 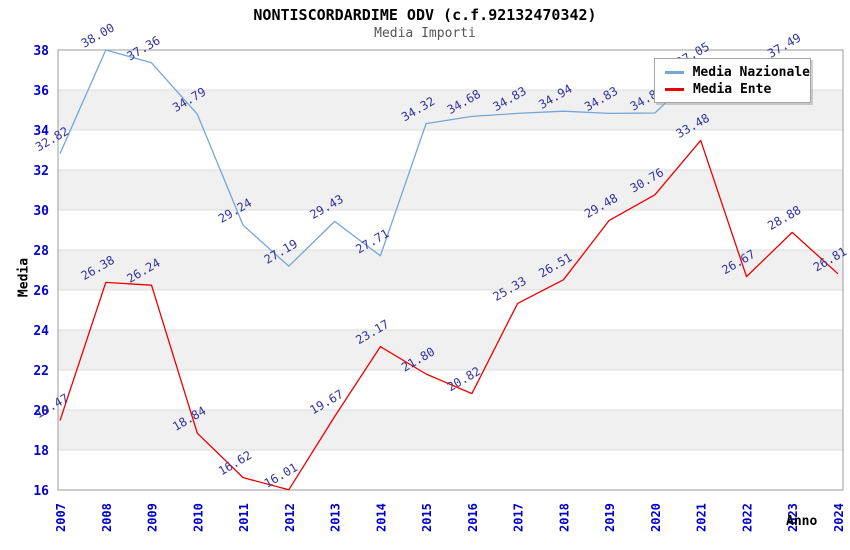 I want to click on y-tick-label: 34, so click(x=41, y=131).